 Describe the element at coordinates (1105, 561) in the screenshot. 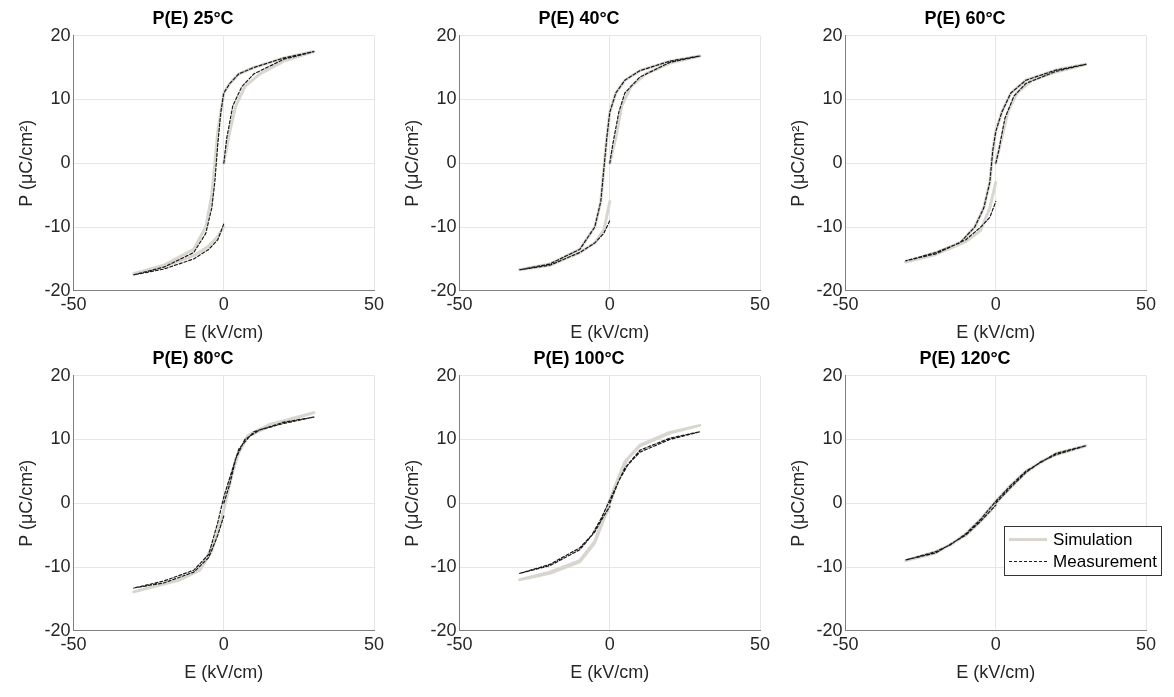

I see `legend-label: Measurement` at that location.